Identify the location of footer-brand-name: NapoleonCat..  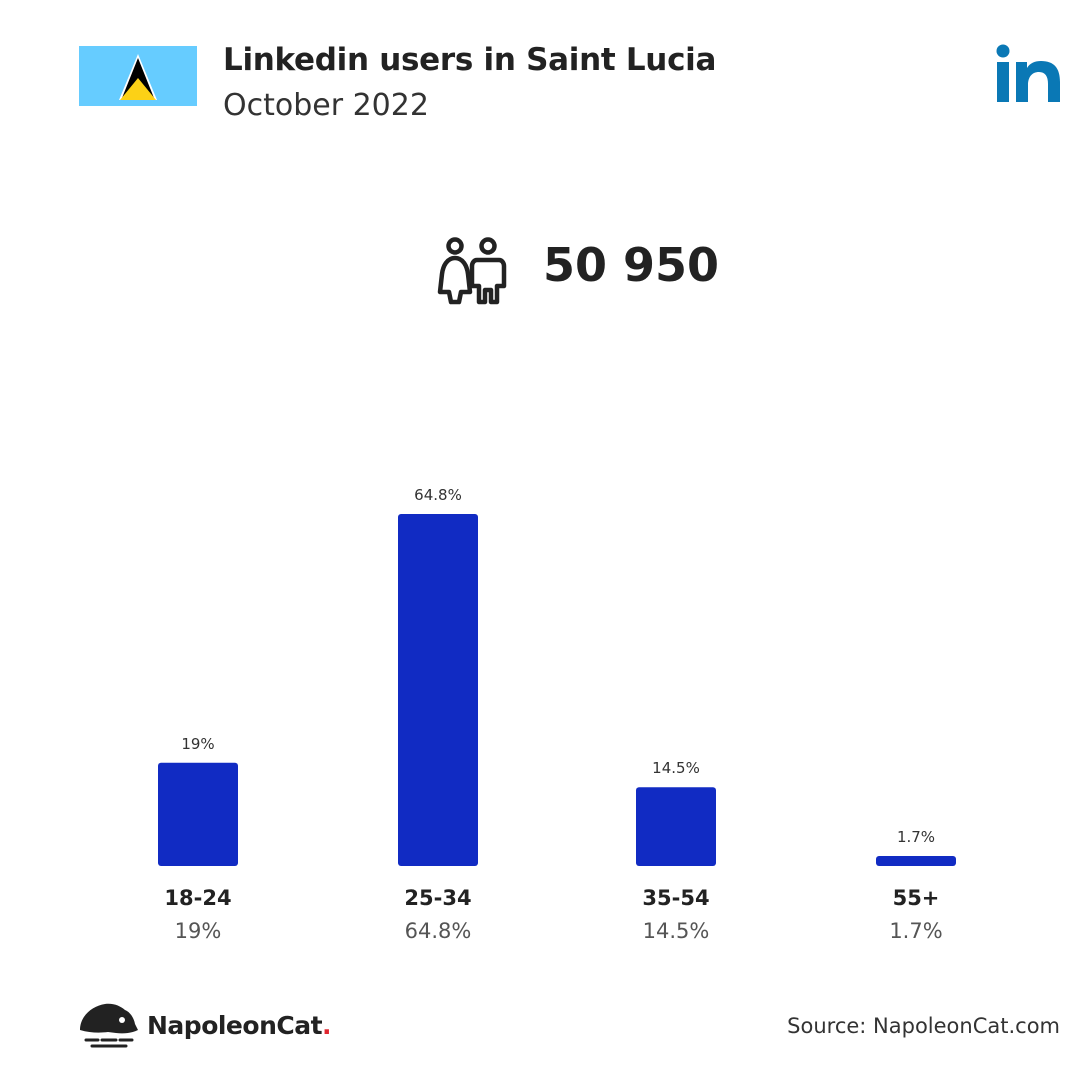
(239, 1025).